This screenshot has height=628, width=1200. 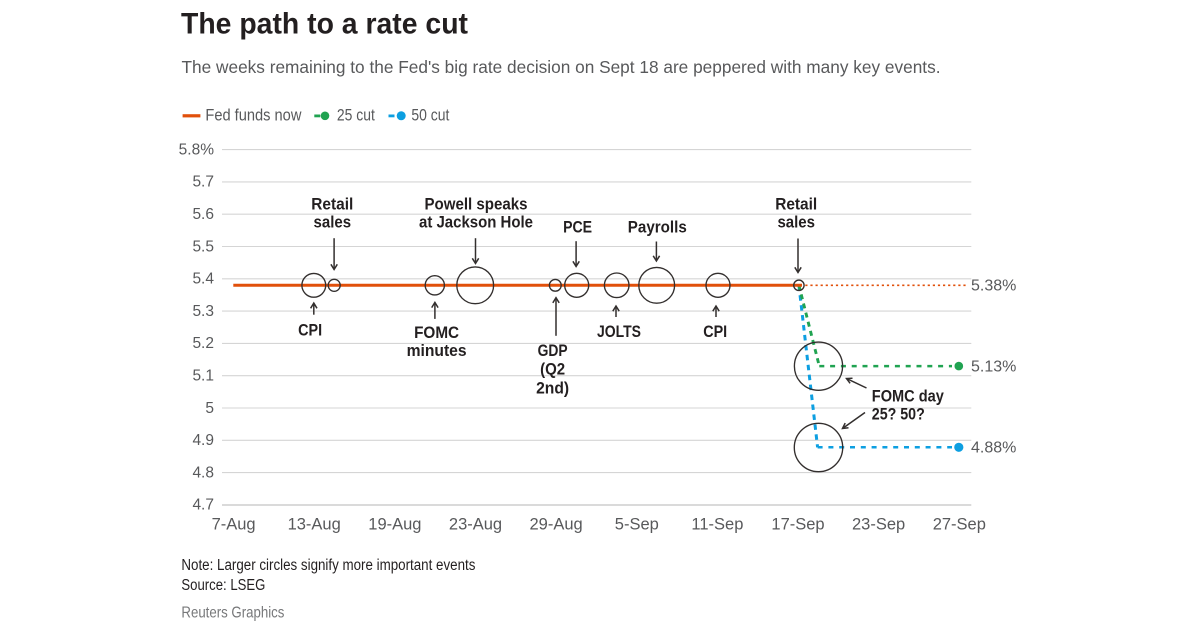 What do you see at coordinates (476, 223) in the screenshot?
I see `svg-text: at Jackson Hole` at bounding box center [476, 223].